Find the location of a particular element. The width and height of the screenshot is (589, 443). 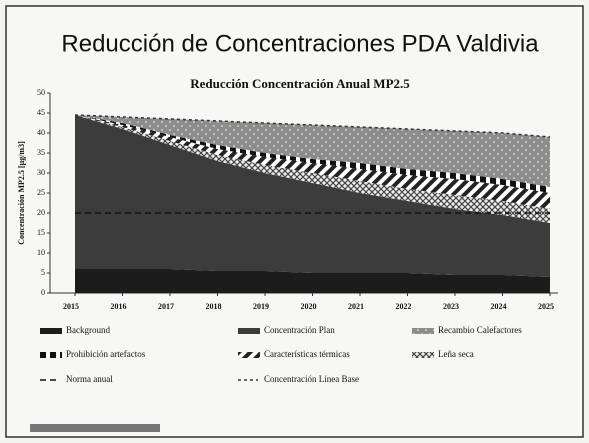

legend-label: Norma anual is located at coordinates (89, 379).